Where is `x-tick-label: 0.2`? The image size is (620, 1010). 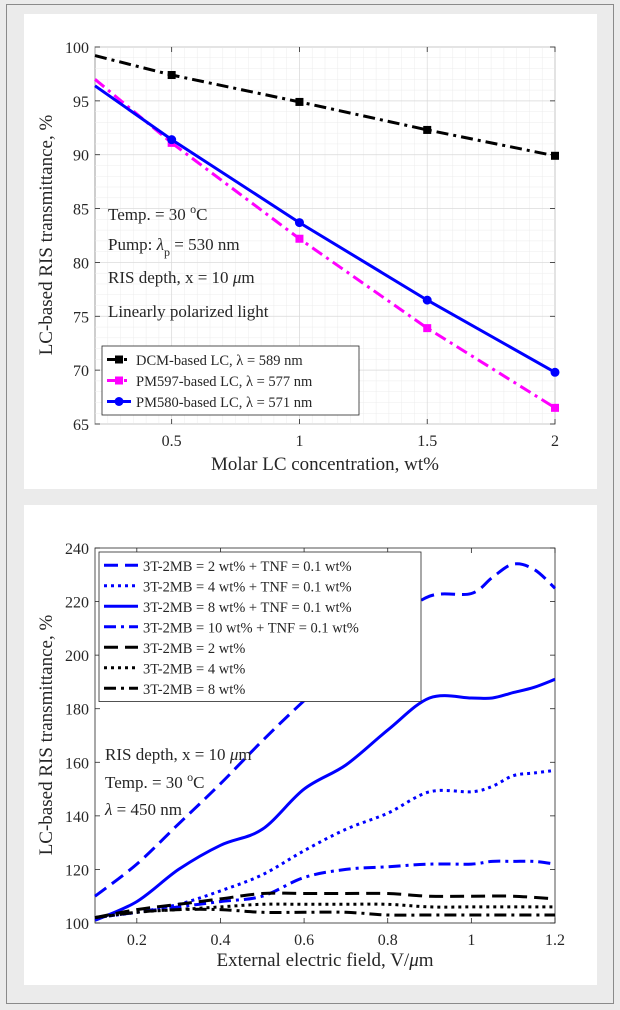 x-tick-label: 0.2 is located at coordinates (137, 940).